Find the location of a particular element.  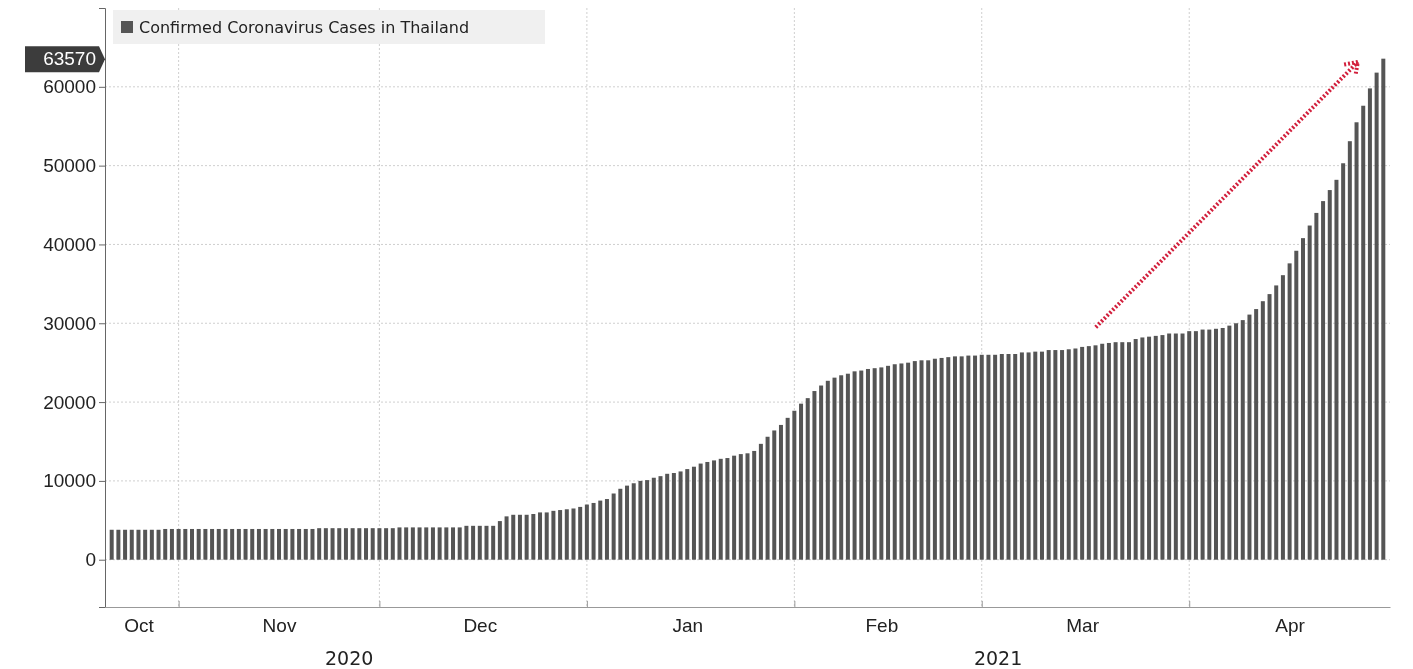

y-tick-label: 40000 is located at coordinates (69, 245).